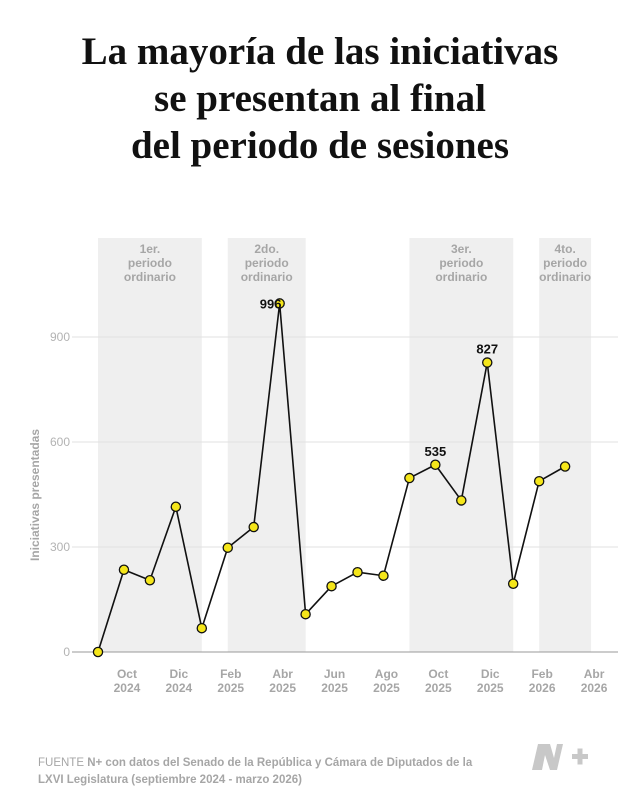 This screenshot has width=640, height=800. What do you see at coordinates (565, 263) in the screenshot?
I see `period-label-4-line-2: periodo` at bounding box center [565, 263].